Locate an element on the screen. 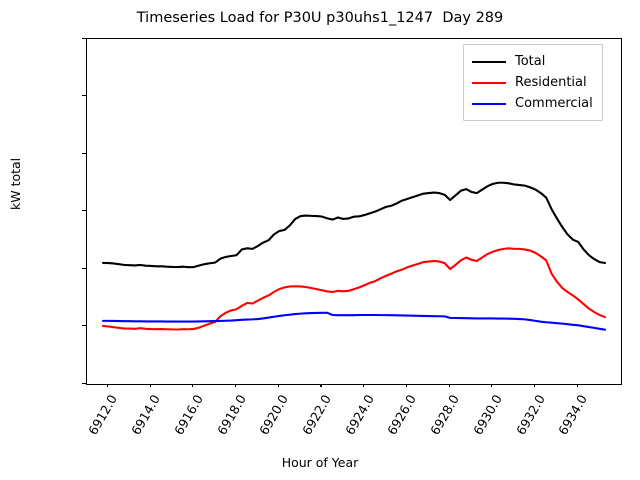 This screenshot has width=640, height=480. legend-swatch-residential is located at coordinates (489, 82).